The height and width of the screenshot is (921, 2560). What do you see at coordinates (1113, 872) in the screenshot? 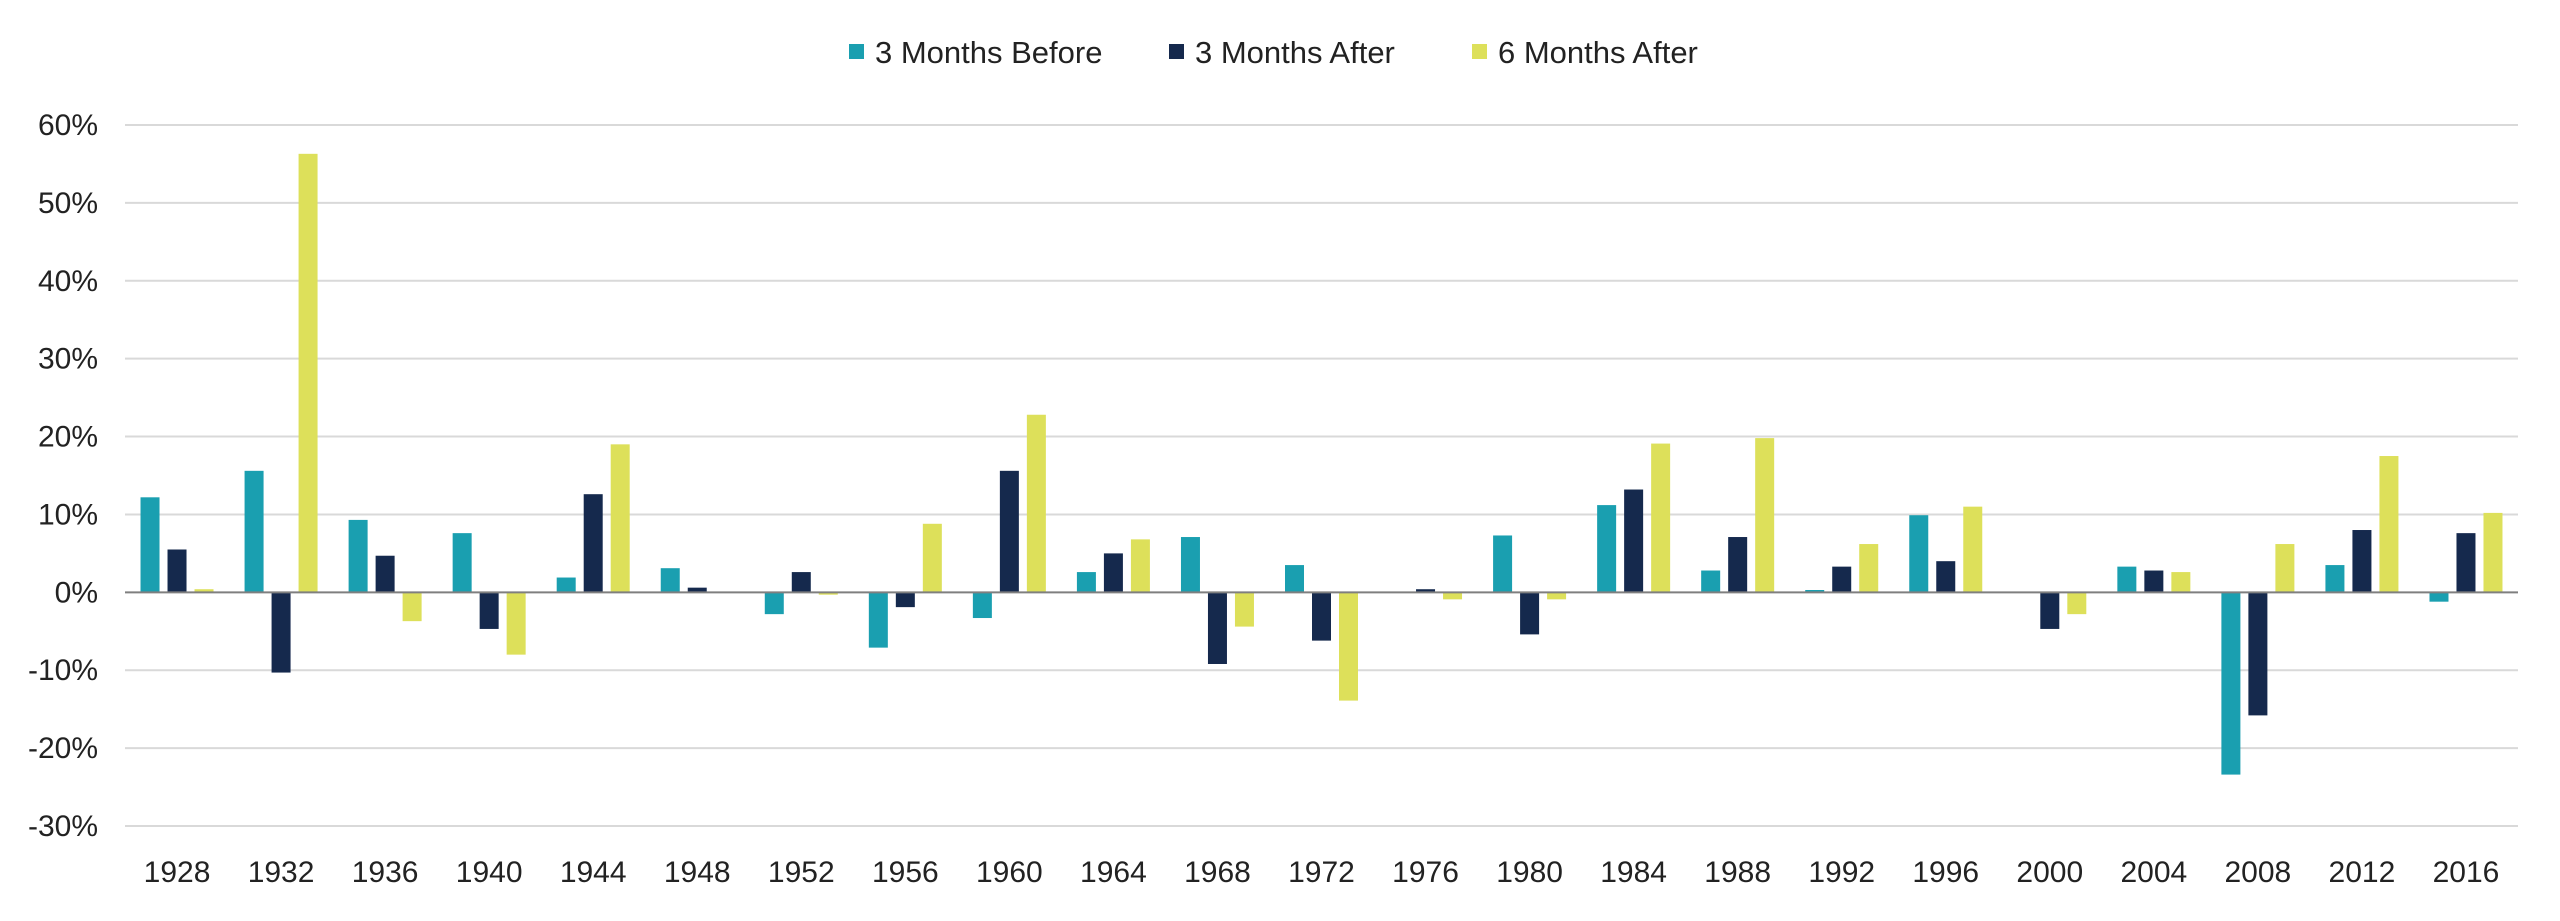
I see `x-tick-label: 1964` at bounding box center [1113, 872].